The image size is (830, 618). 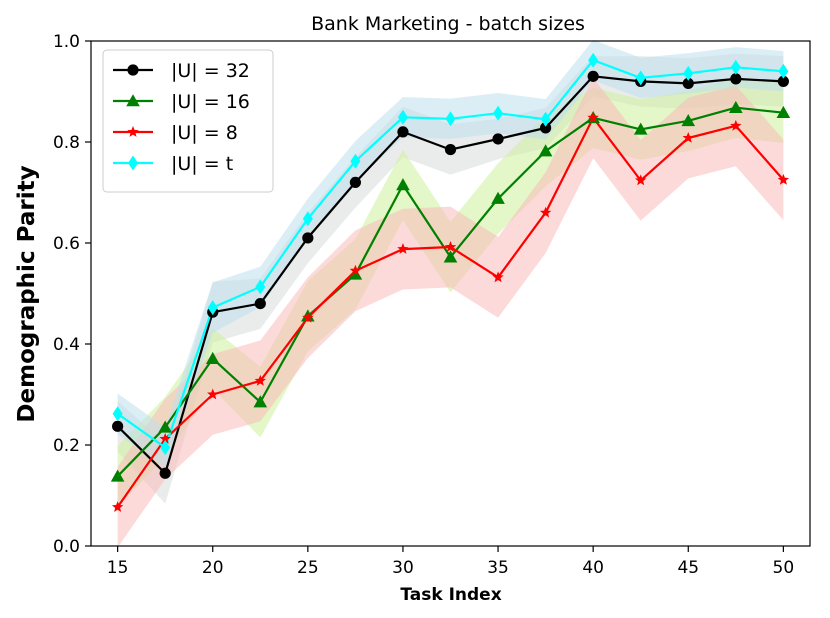 What do you see at coordinates (66, 547) in the screenshot?
I see `y-tick-label: 0.0` at bounding box center [66, 547].